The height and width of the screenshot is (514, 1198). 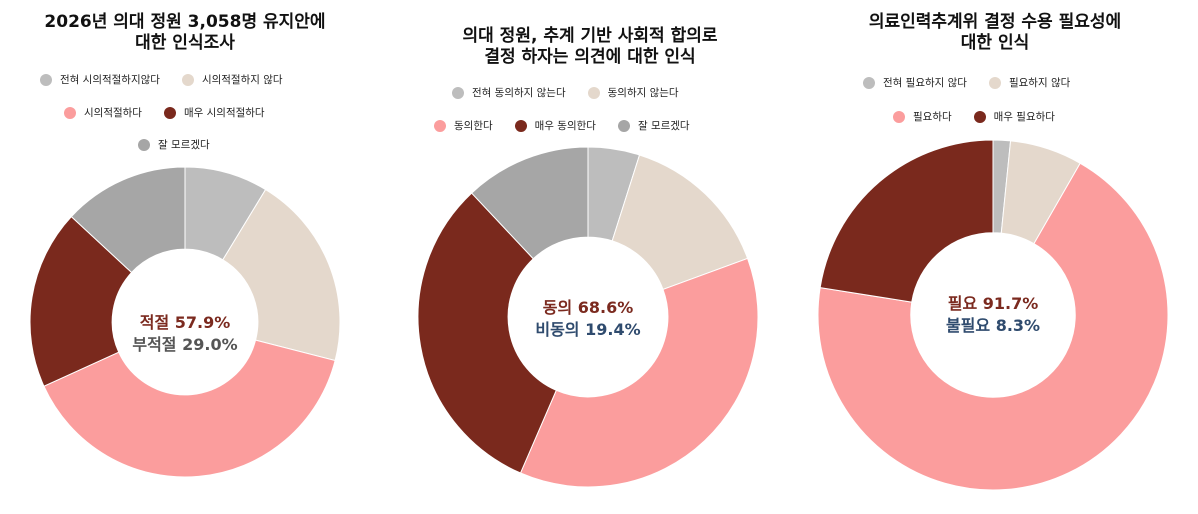 I want to click on chart-title-line1: 2026년 의대 정원 3,058명 유지안에, so click(x=185, y=22).